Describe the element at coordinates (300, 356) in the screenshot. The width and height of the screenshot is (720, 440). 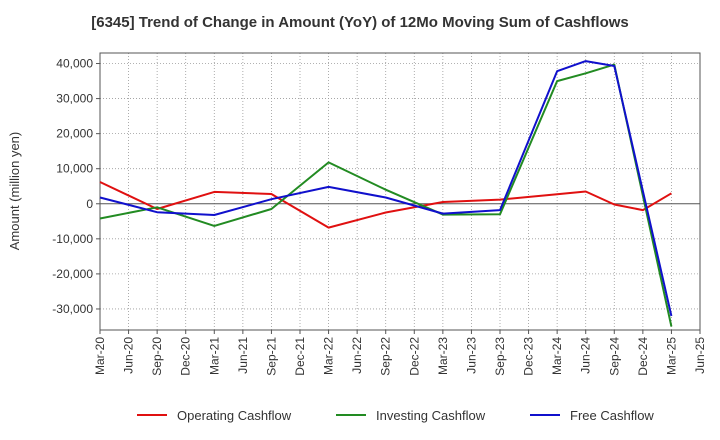
I see `x-tick-label: Dec-21` at that location.